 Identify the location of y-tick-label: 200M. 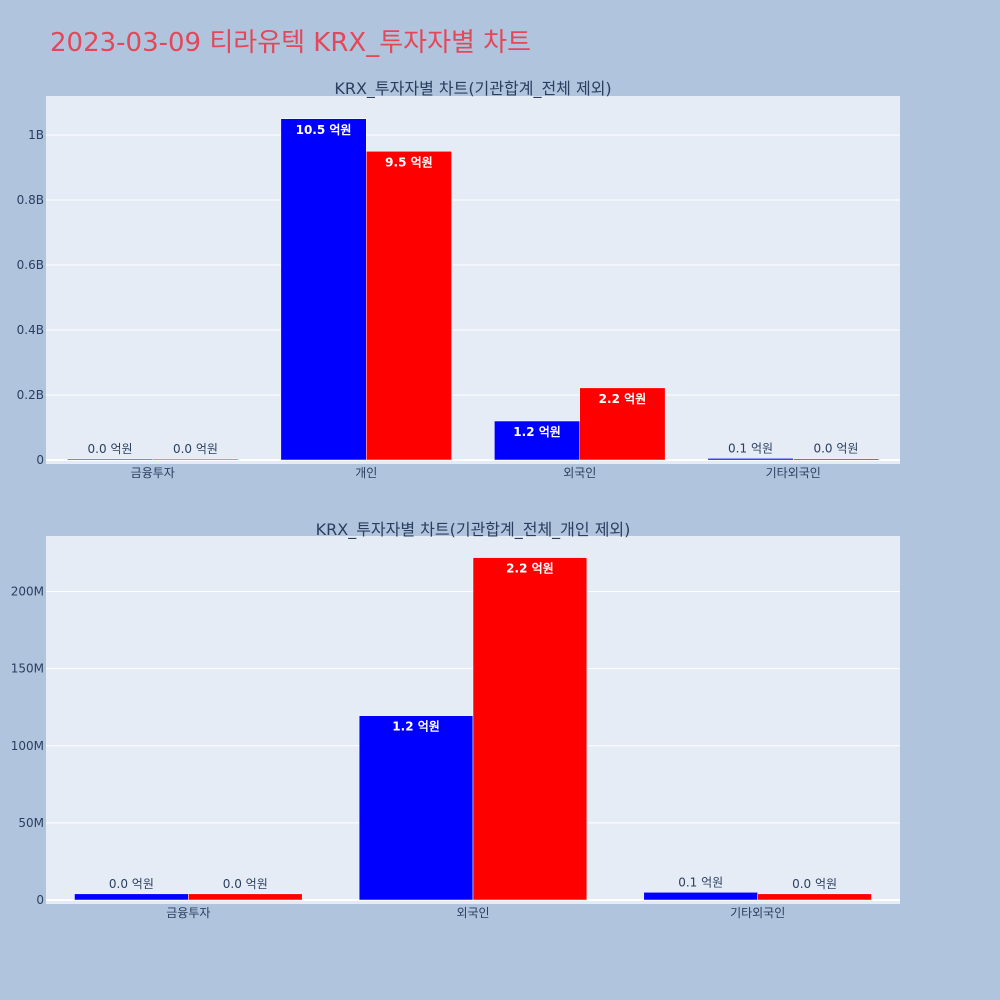
(27, 592).